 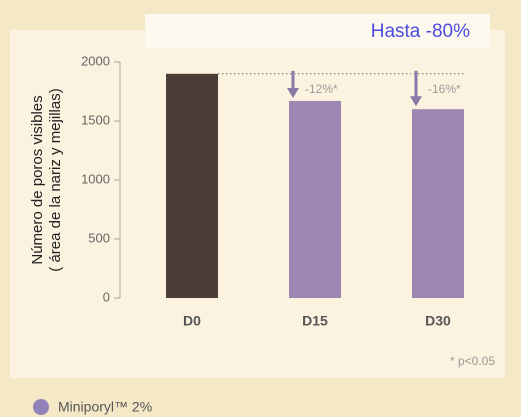 What do you see at coordinates (105, 407) in the screenshot?
I see `legend-label: Miniporyl™ 2%` at bounding box center [105, 407].